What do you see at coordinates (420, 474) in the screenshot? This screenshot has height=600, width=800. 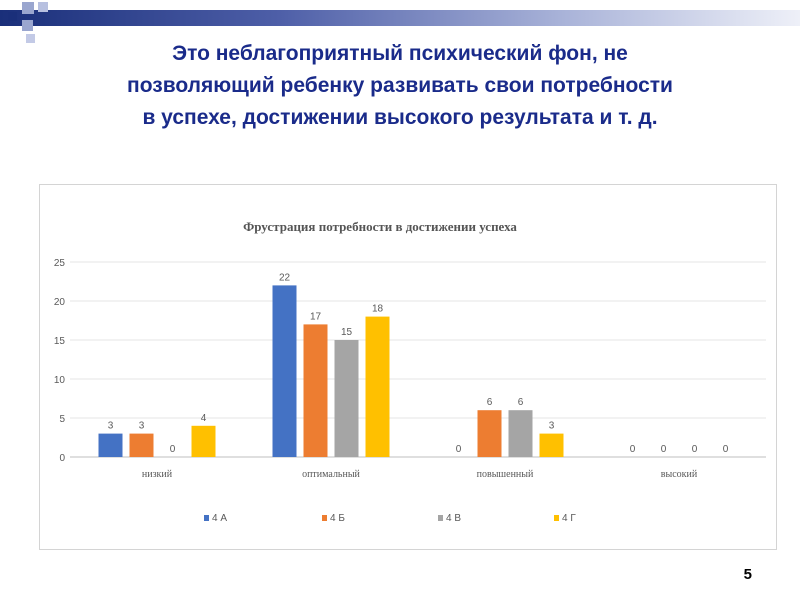 I see `x-axis-labels: низкий оптимальный повышенный высокий` at bounding box center [420, 474].